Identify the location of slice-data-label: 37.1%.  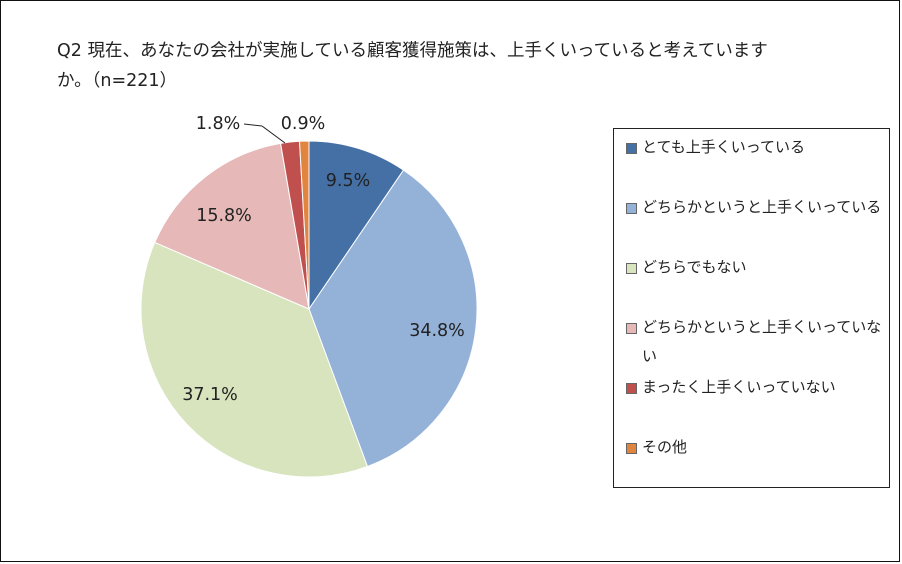
(210, 395).